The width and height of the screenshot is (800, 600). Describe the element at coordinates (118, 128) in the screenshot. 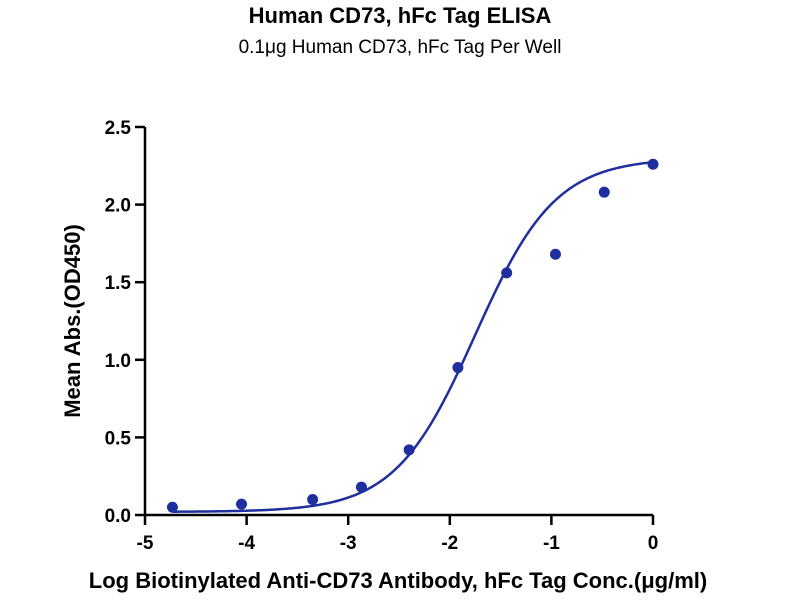

I see `y-tick-label: 2.5` at that location.